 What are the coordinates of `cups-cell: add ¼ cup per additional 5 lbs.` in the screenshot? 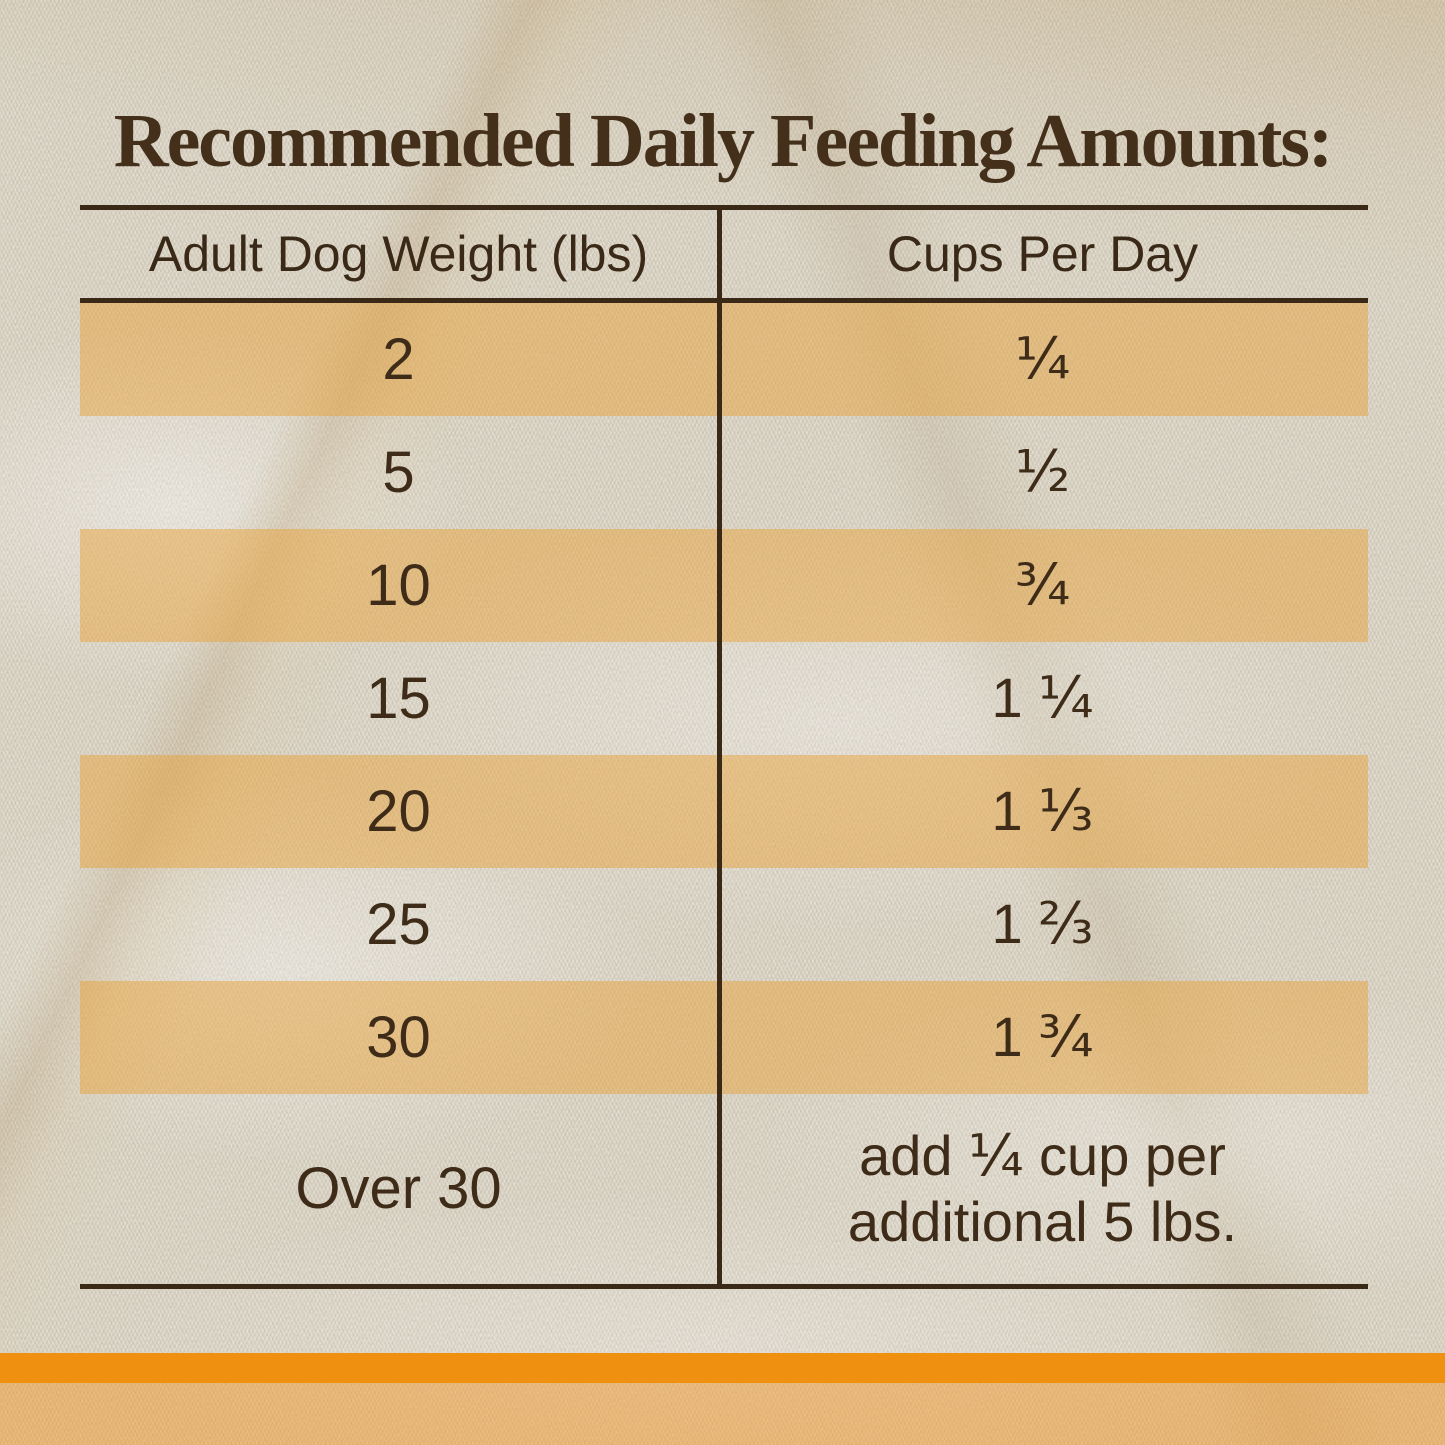 It's located at (1042, 1188).